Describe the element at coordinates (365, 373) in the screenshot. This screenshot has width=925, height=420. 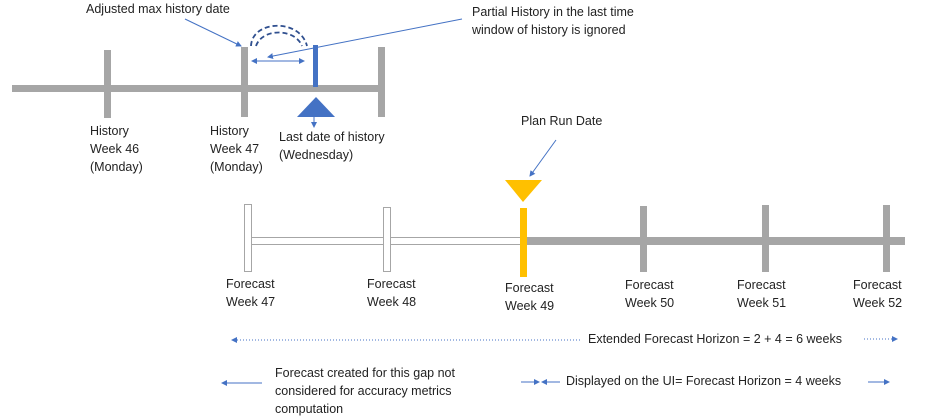
I see `line: Forecast created for this gap not` at that location.